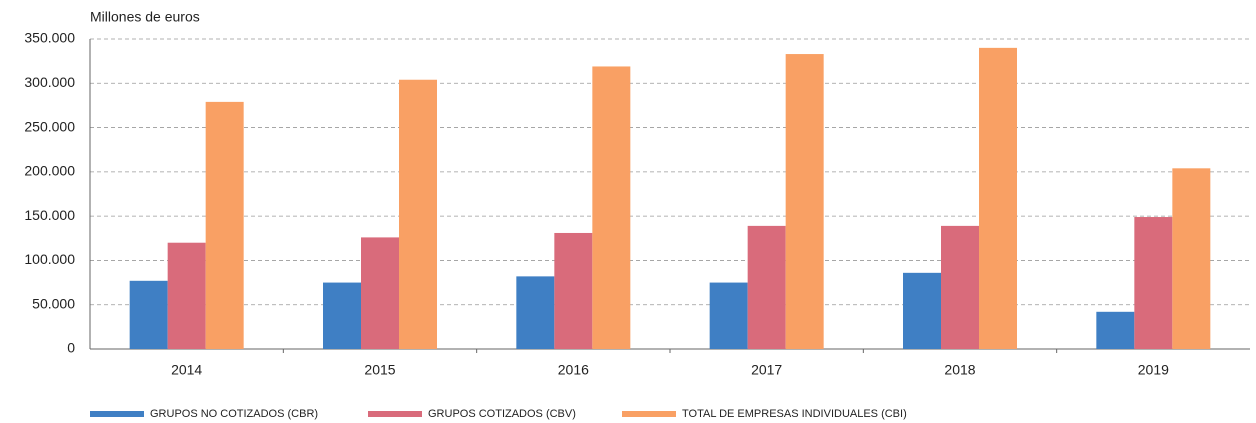 Image resolution: width=1256 pixels, height=423 pixels. Describe the element at coordinates (145, 17) in the screenshot. I see `y-axis-label: Millones de euros` at that location.